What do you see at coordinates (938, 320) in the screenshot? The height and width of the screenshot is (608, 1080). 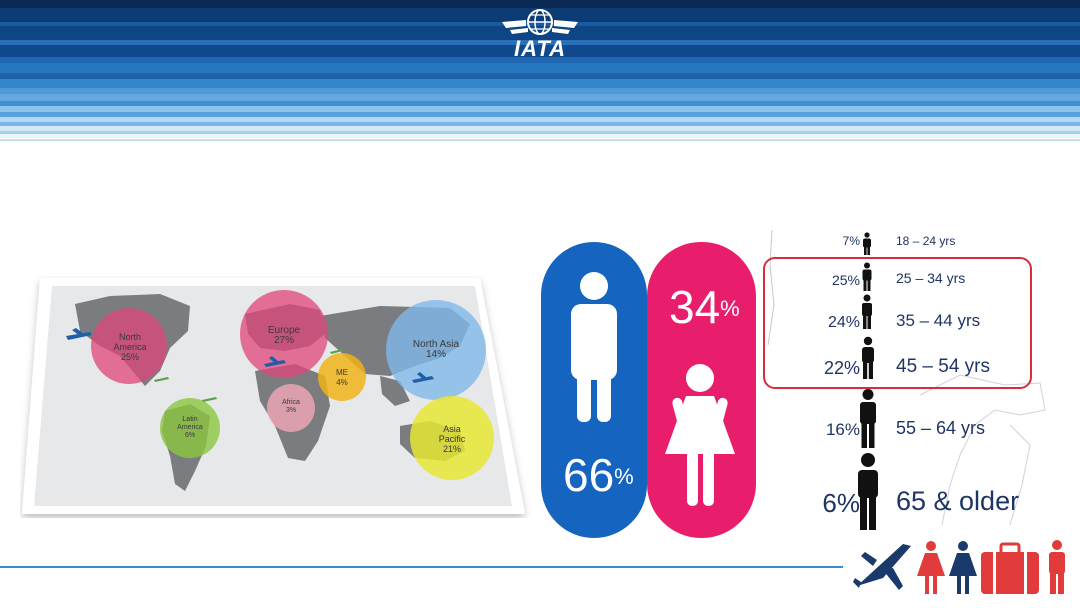 I see `age-row-label: 35 – 44 yrs` at bounding box center [938, 320].